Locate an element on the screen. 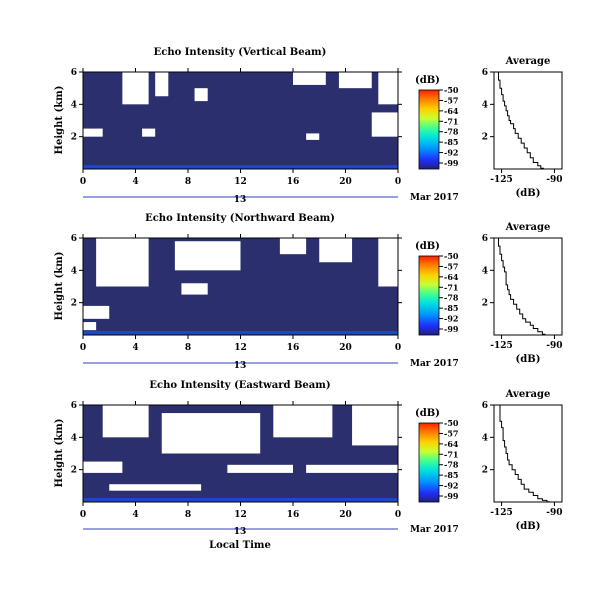  panel-title: Echo Intensity (Vertical Beam) is located at coordinates (240, 52).